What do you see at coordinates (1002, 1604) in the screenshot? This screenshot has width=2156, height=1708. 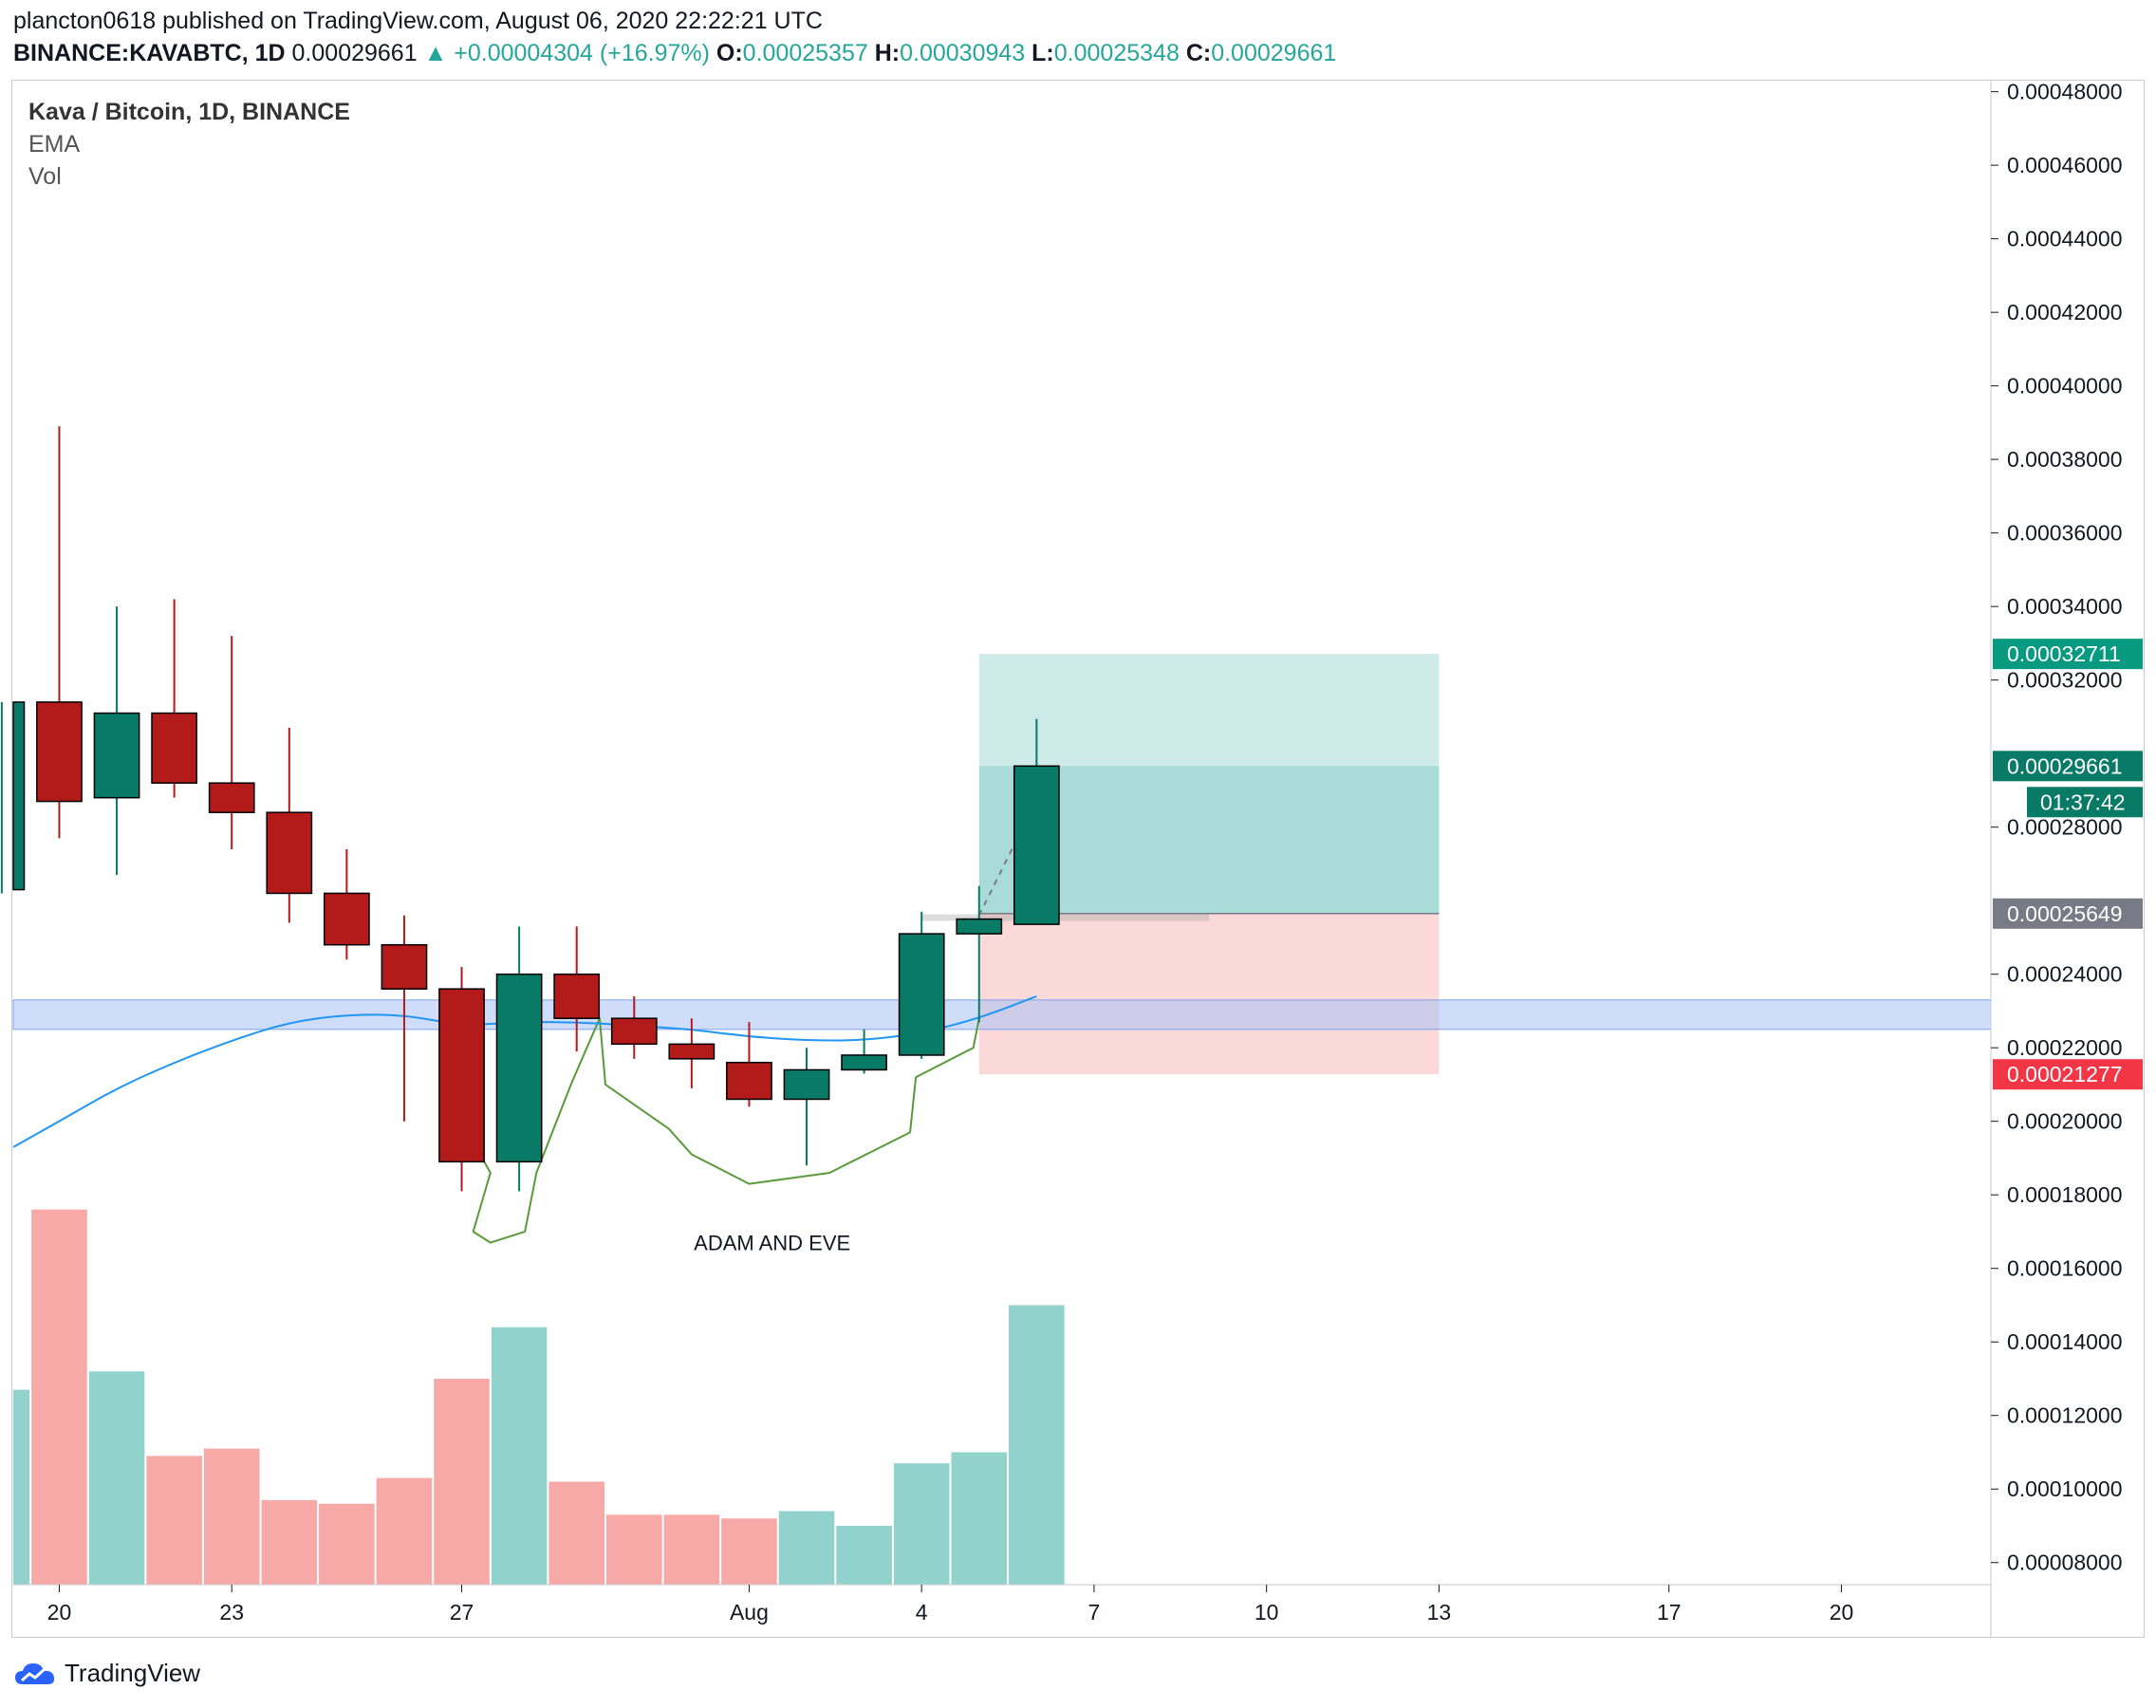 I see `time-axis: 20 23 27 Aug 4 7 10 13 17 20` at bounding box center [1002, 1604].